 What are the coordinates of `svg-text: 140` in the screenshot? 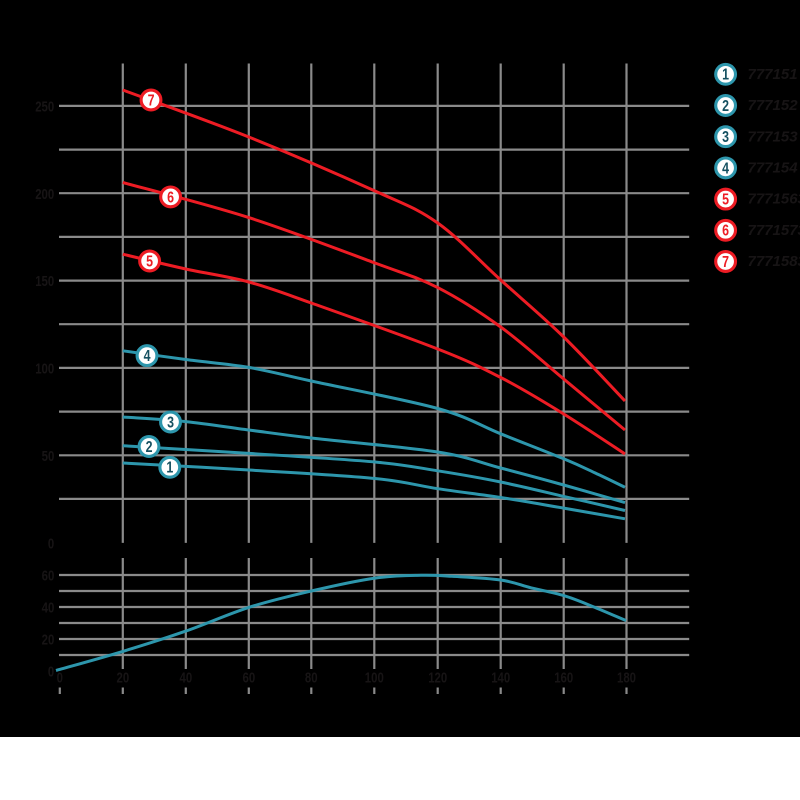 It's located at (500, 678).